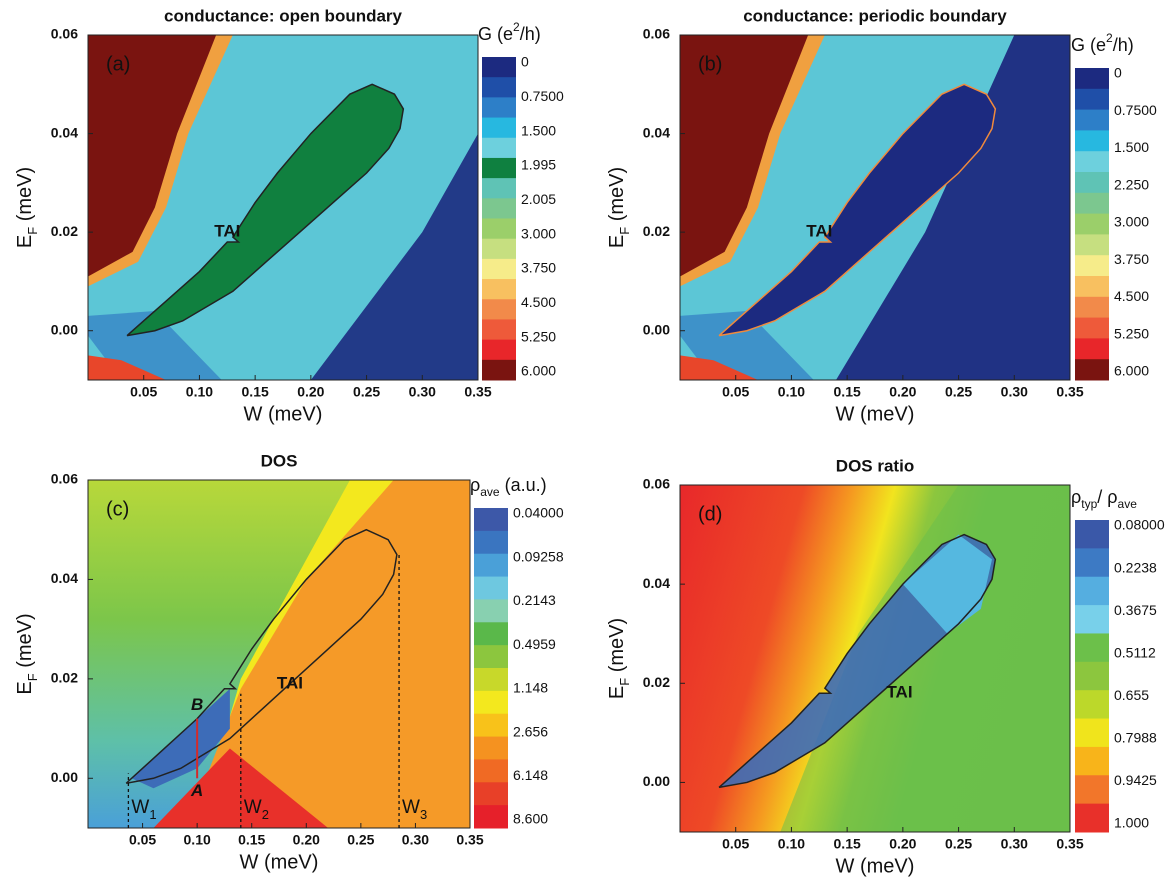  What do you see at coordinates (423, 814) in the screenshot?
I see `label-part: 3` at bounding box center [423, 814].